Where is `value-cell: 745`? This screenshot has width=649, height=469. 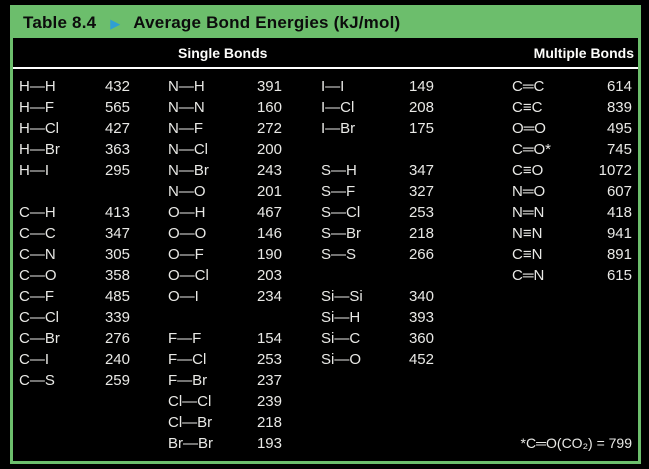 value-cell: 745 is located at coordinates (619, 149).